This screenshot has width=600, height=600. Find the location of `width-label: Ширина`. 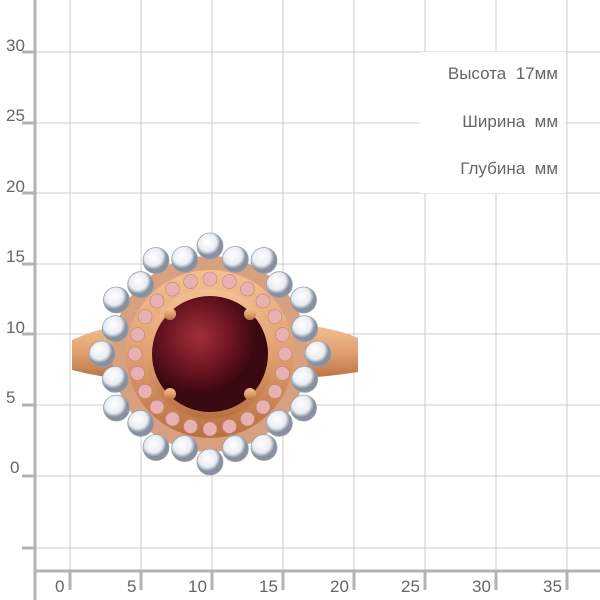

width-label: Ширина is located at coordinates (494, 121).